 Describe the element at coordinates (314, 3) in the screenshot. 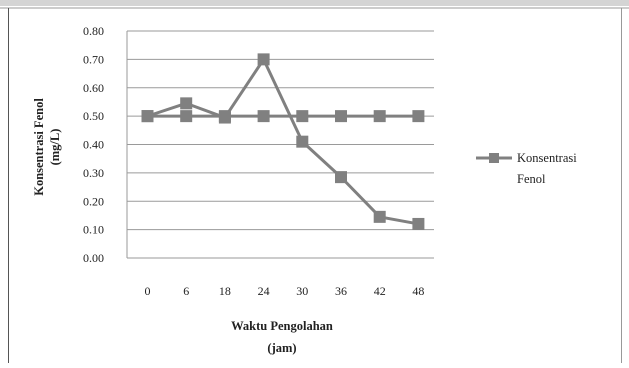

I see `top-border` at that location.